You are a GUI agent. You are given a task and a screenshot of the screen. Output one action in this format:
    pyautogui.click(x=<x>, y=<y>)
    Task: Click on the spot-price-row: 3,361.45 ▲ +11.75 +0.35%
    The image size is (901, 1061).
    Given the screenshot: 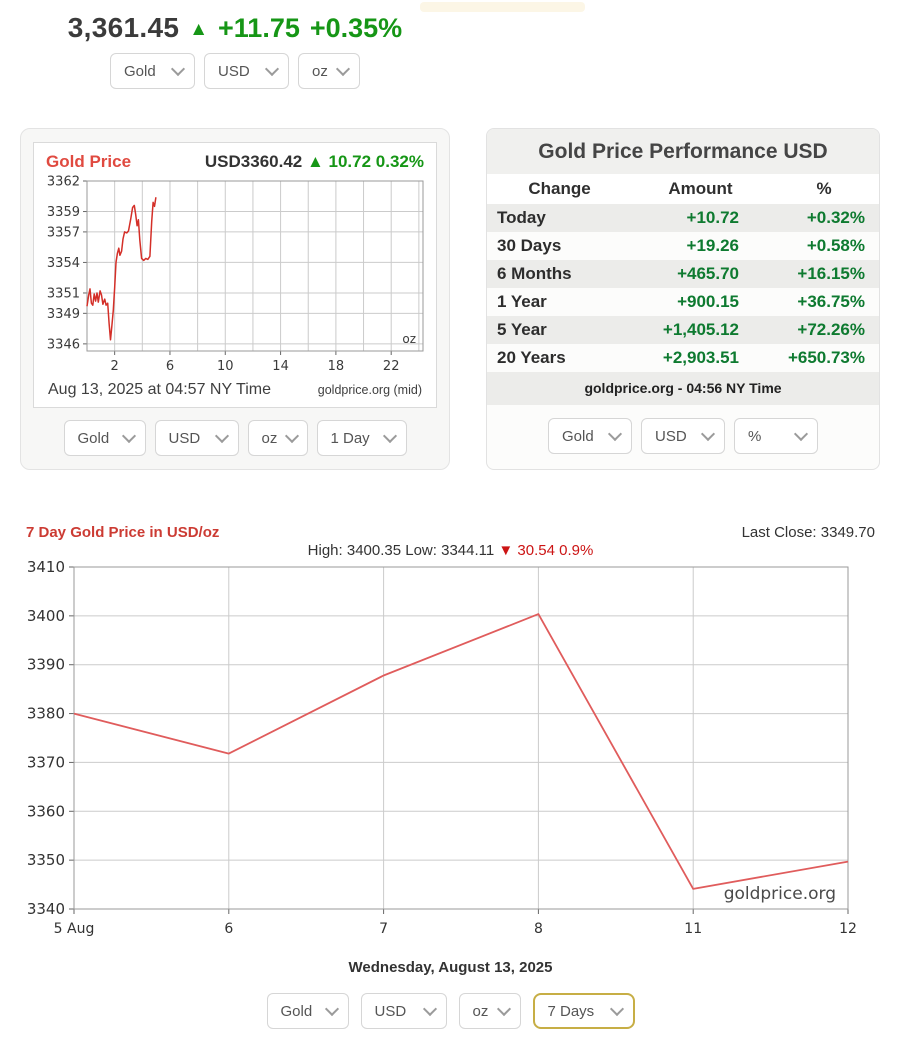 What is the action you would take?
    pyautogui.click(x=235, y=28)
    